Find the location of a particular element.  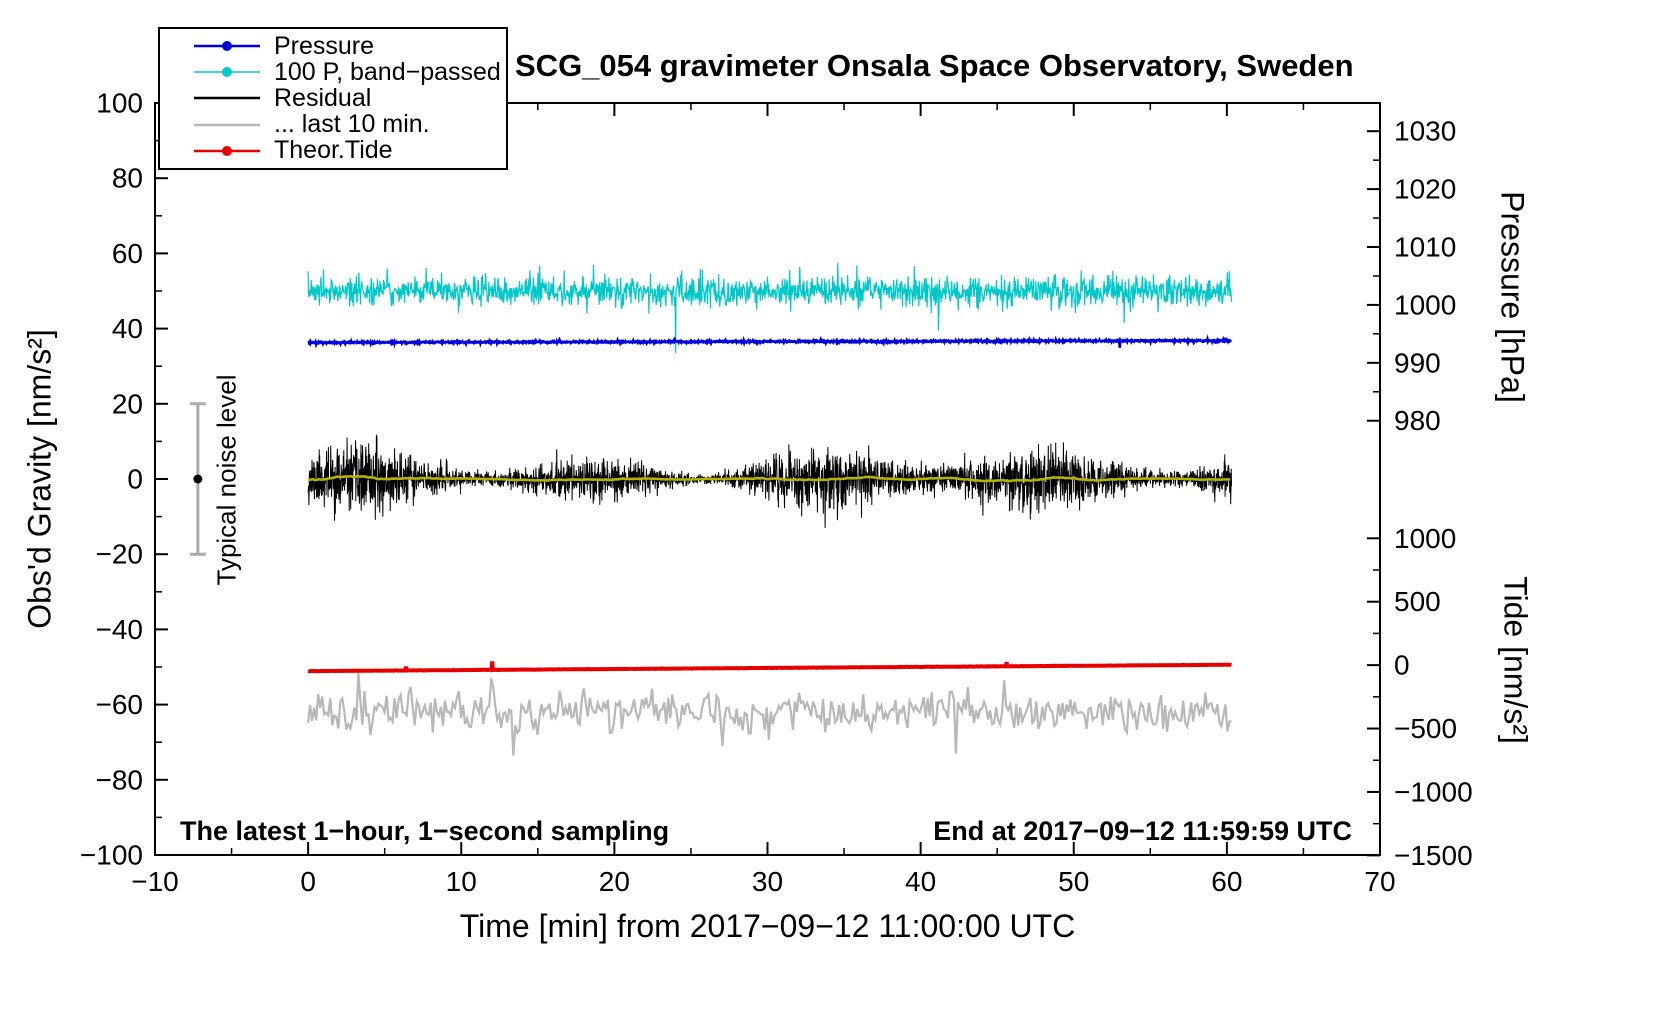

pressure-tick-label: 990 is located at coordinates (1417, 362).